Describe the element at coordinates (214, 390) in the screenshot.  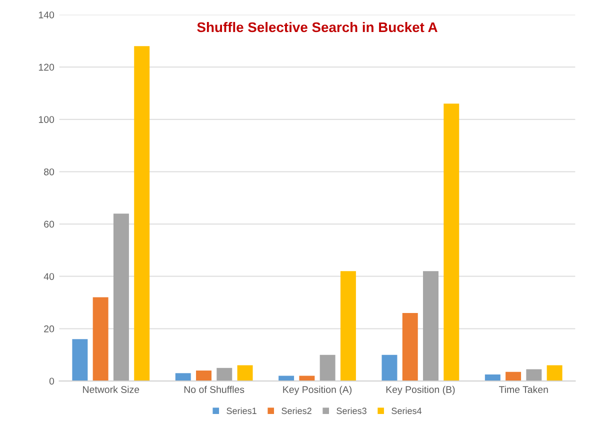
I see `x-tick-label: No of Shuffles` at that location.